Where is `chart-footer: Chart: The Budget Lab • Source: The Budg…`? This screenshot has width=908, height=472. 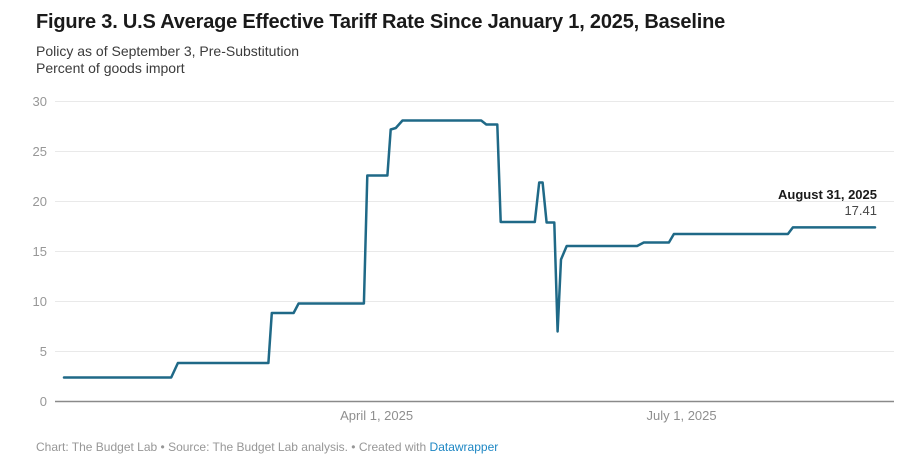
chart-footer: Chart: The Budget Lab • Source: The Budg… is located at coordinates (267, 447).